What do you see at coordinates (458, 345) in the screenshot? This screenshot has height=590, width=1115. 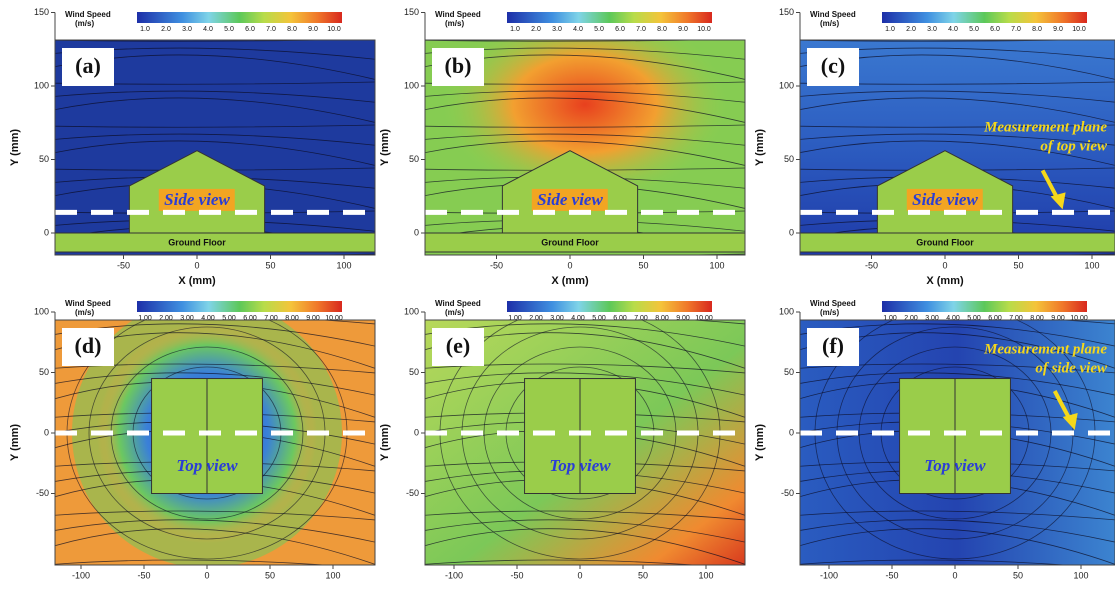 I see `panel-label: (e)` at bounding box center [458, 345].